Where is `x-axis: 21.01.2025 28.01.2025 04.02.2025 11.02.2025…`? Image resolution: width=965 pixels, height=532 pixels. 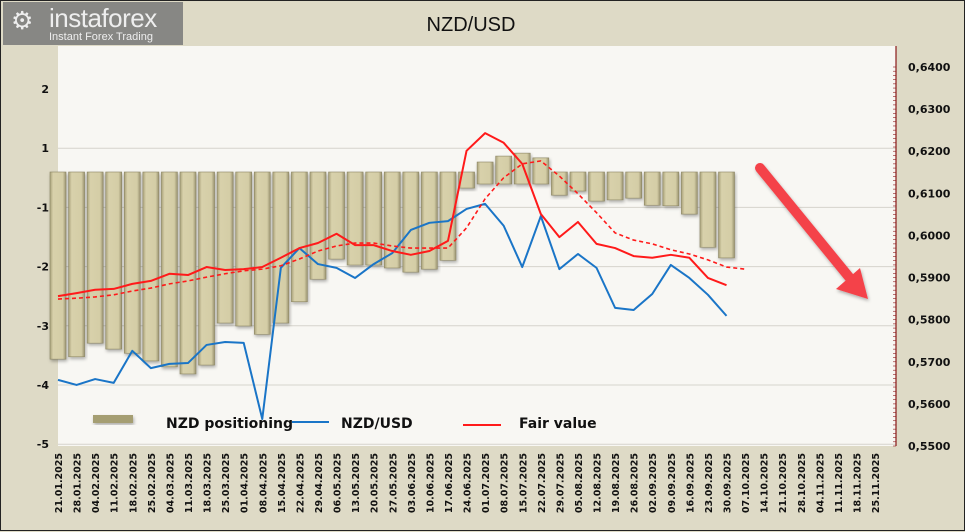 x-axis: 21.01.2025 28.01.2025 04.02.2025 11.02.2025… is located at coordinates (468, 483).